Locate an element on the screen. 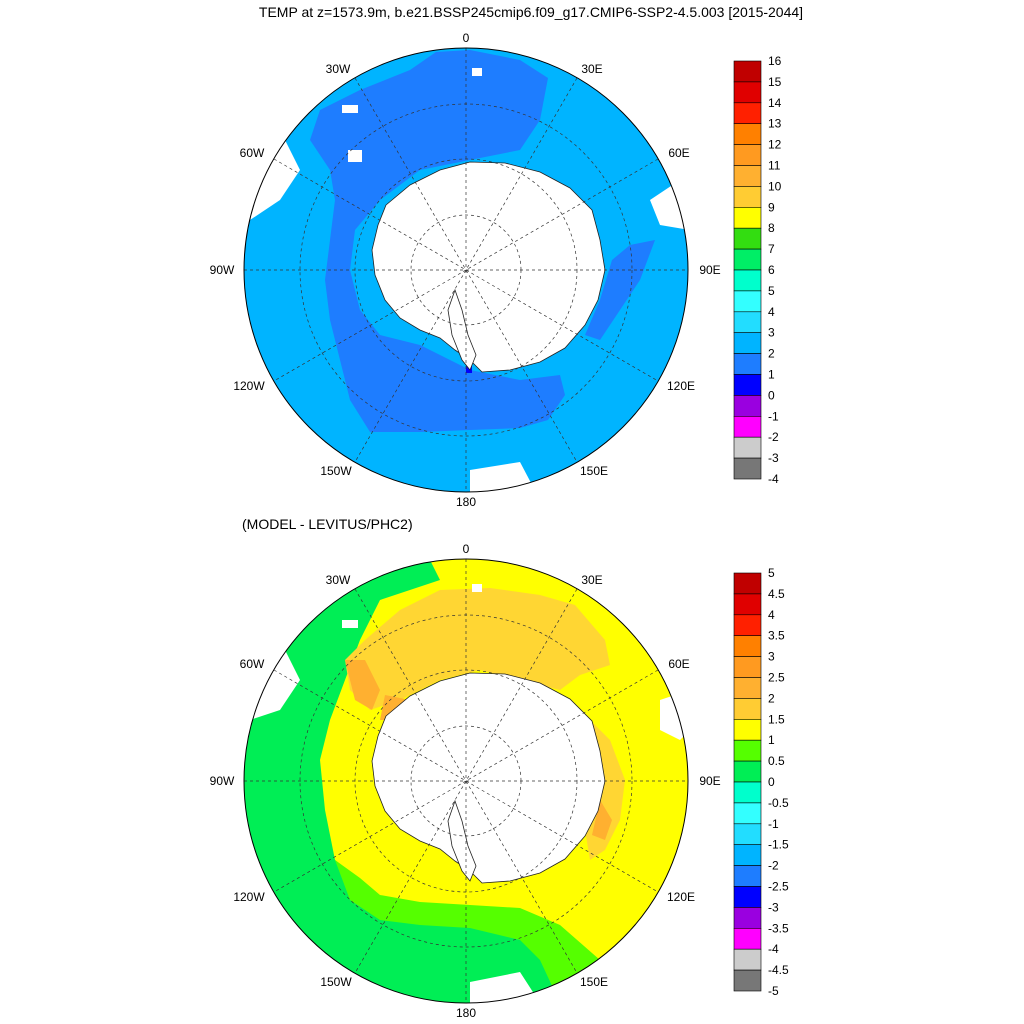  top-lon-30w: 30W is located at coordinates (338, 69).